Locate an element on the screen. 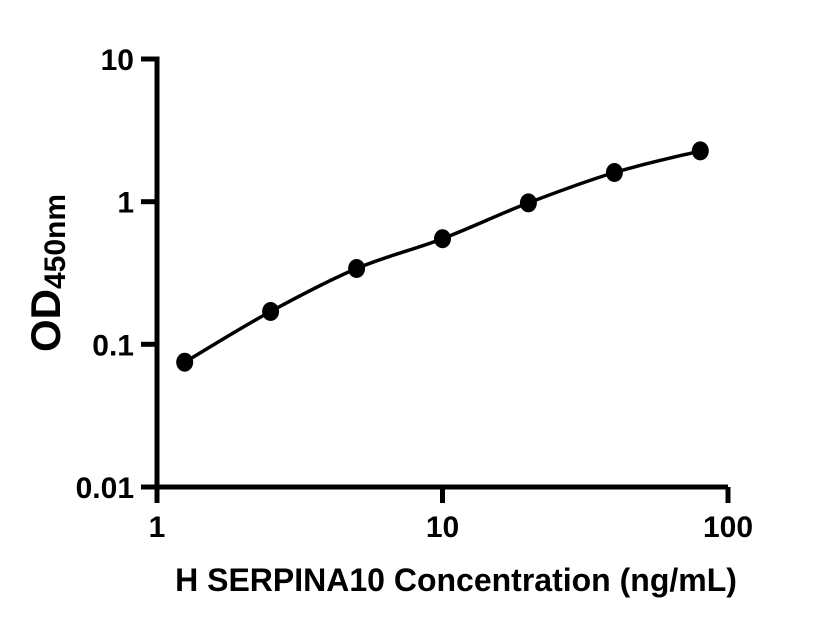 Image resolution: width=816 pixels, height=640 pixels. y-tick-label: 10 is located at coordinates (117, 60).